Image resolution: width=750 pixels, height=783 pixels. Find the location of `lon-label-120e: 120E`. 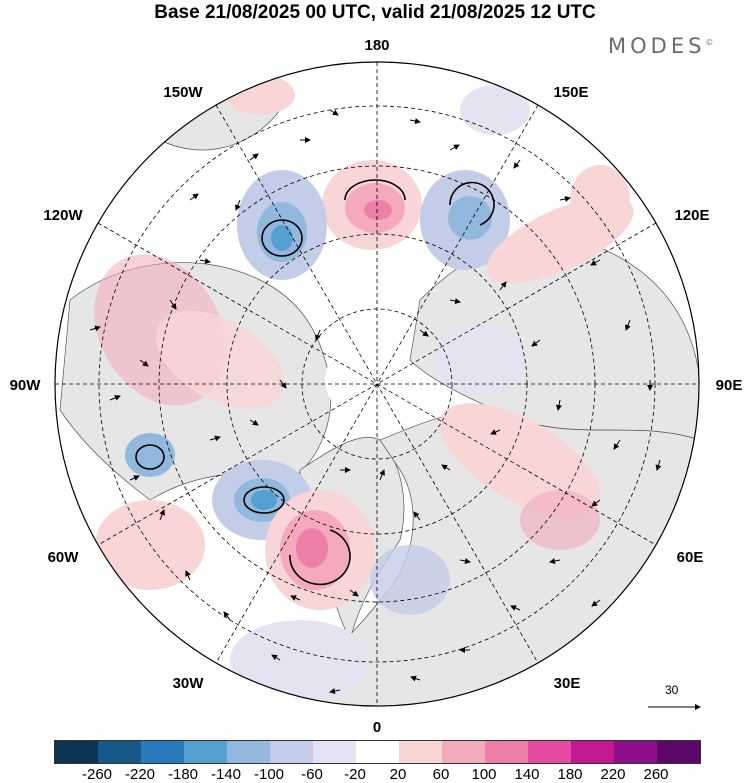

lon-label-120e: 120E is located at coordinates (691, 215).